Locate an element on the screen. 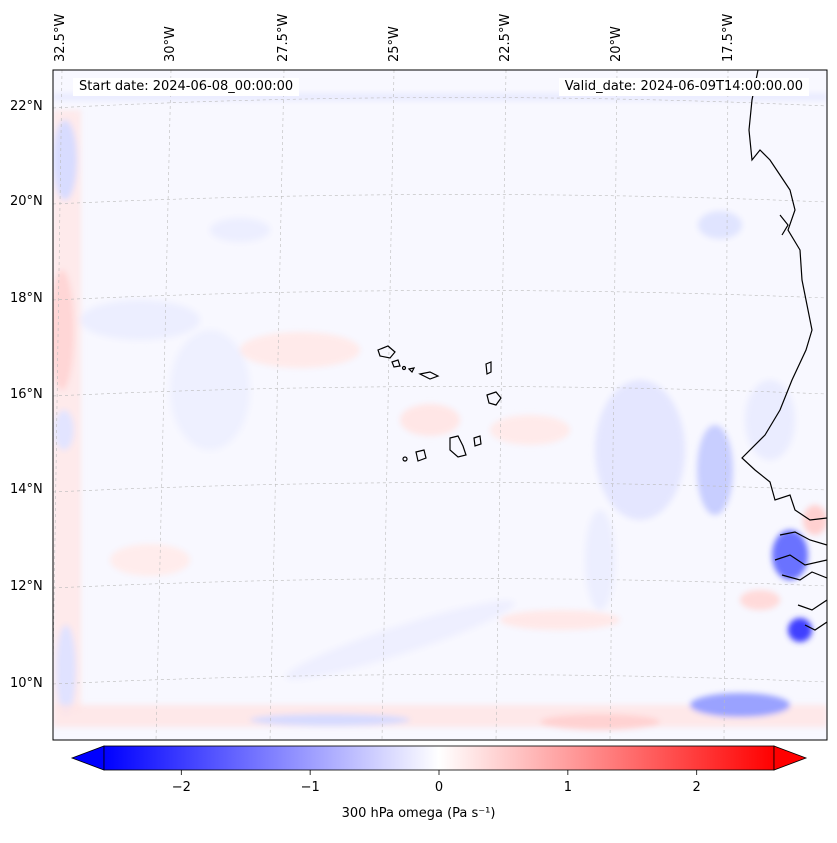  lon-label: 30°W is located at coordinates (170, 44).